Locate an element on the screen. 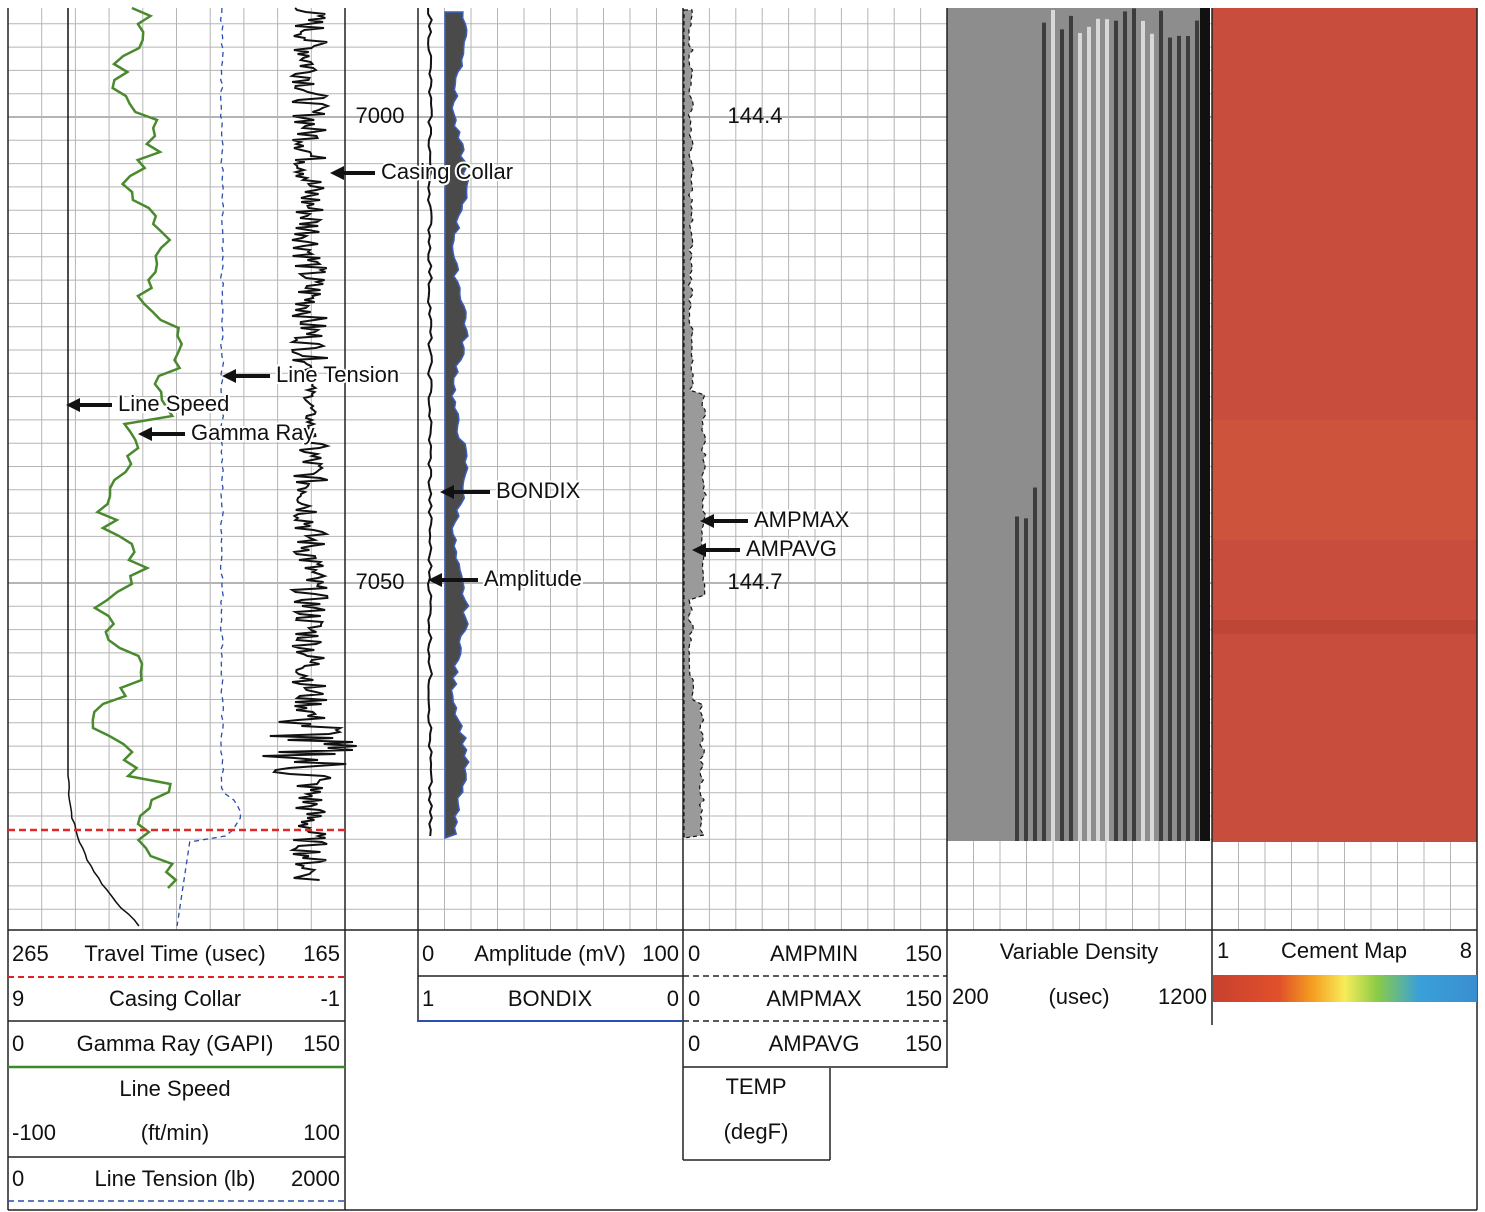  scale-left: 9 is located at coordinates (18, 998).